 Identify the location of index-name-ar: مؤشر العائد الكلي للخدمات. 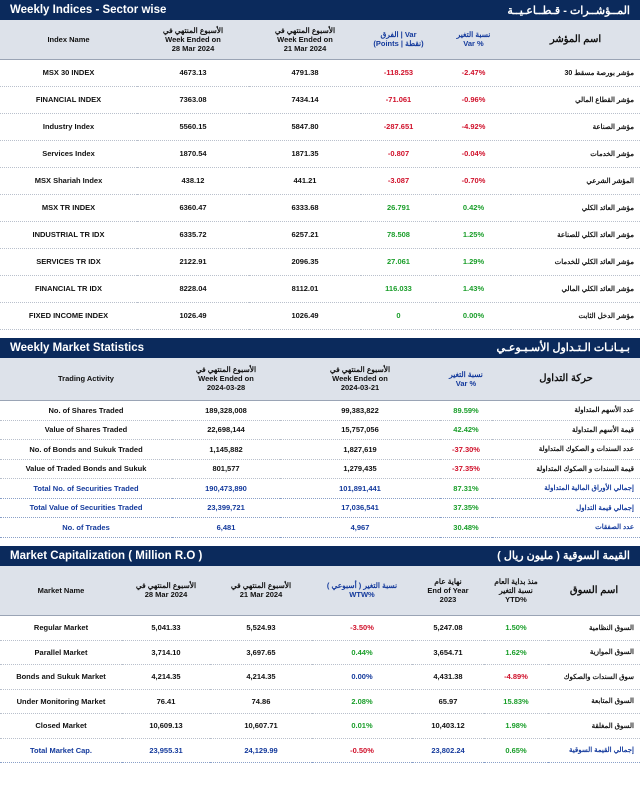
(575, 262).